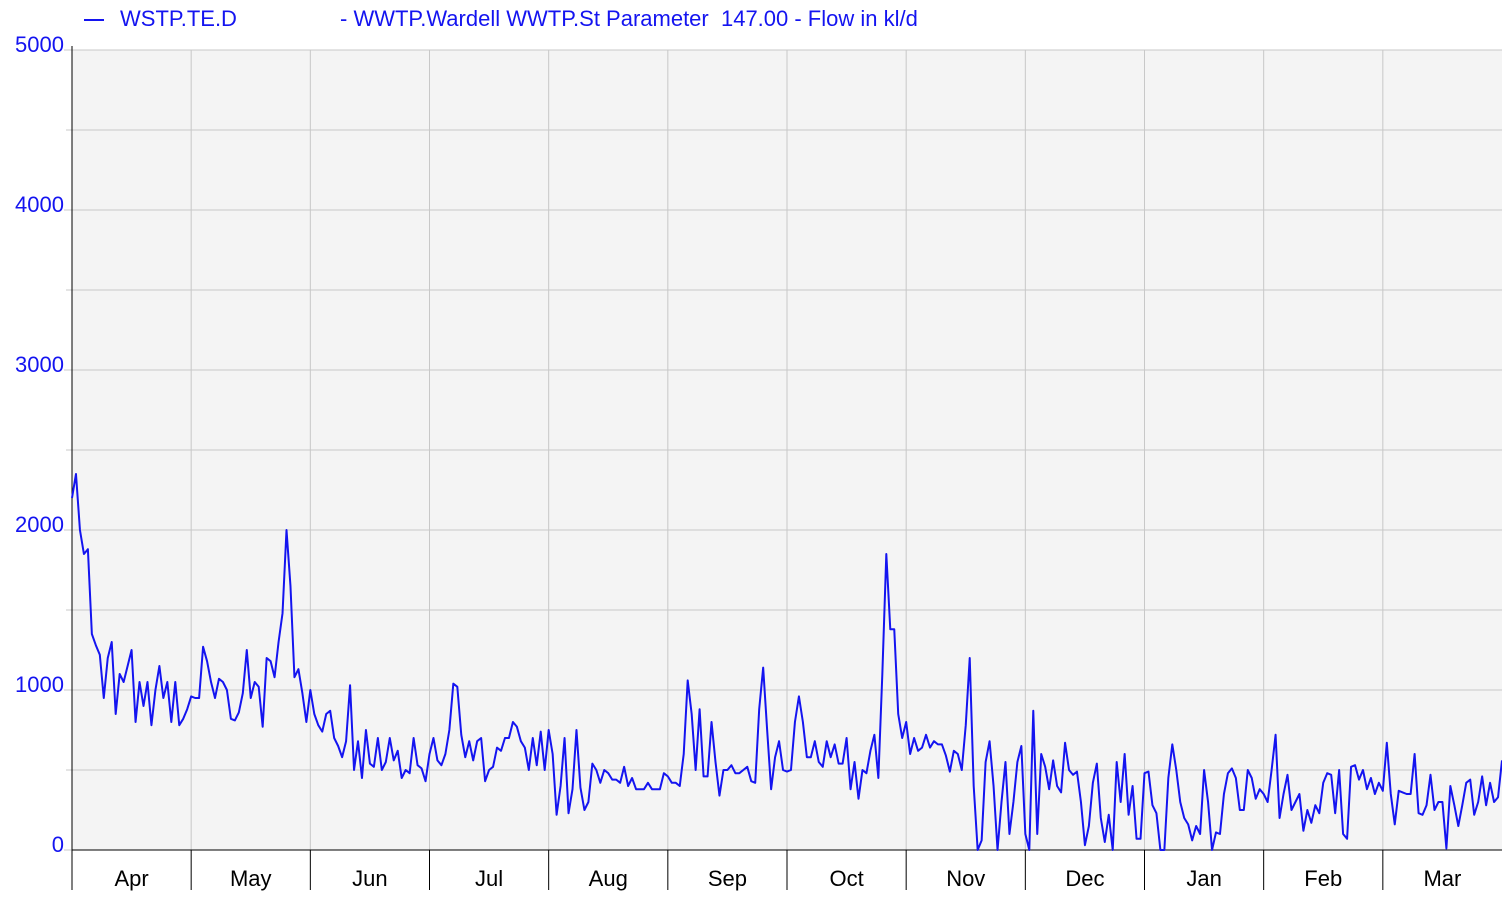  Describe the element at coordinates (1203, 878) in the screenshot. I see `x-tick-label: Jan` at that location.